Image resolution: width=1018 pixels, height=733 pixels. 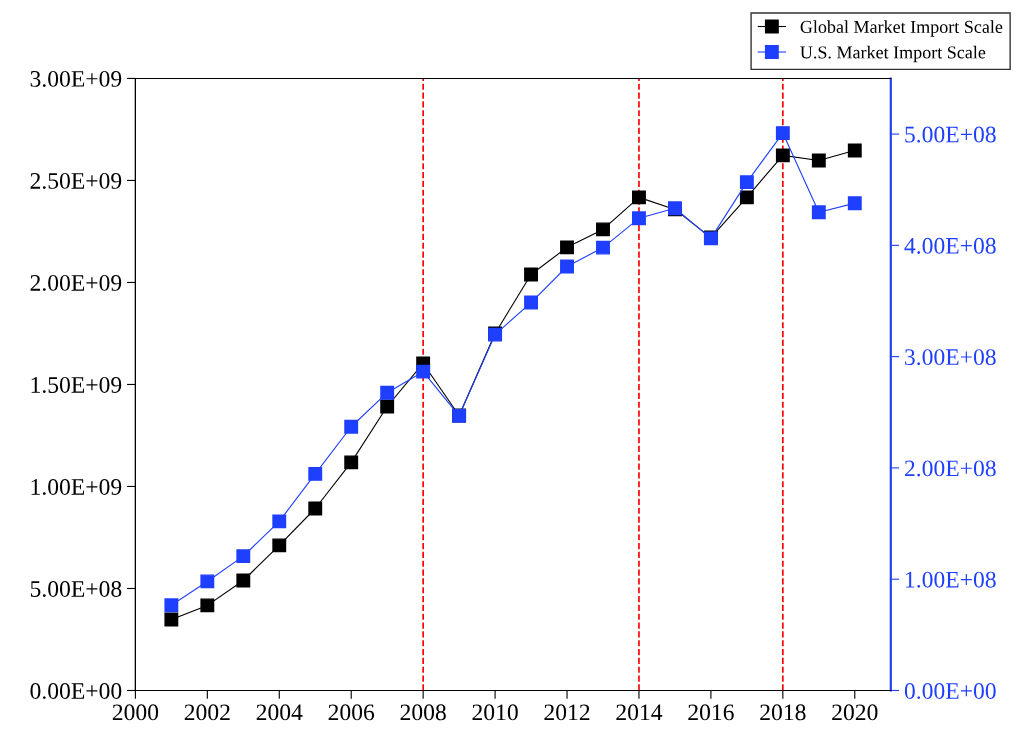 I want to click on y-tick-label: 2.00E+09, so click(x=76, y=282).